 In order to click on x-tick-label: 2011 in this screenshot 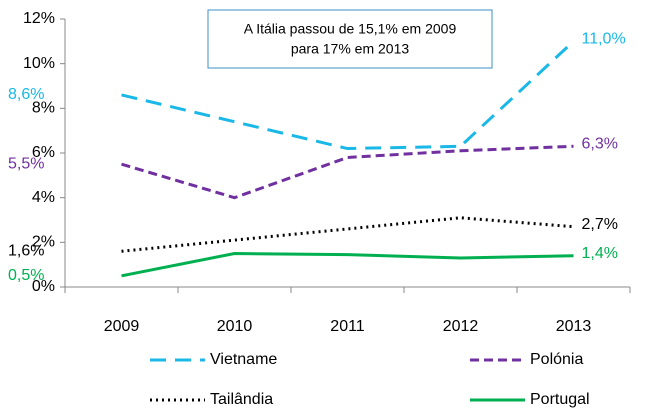, I will do `click(347, 326)`.